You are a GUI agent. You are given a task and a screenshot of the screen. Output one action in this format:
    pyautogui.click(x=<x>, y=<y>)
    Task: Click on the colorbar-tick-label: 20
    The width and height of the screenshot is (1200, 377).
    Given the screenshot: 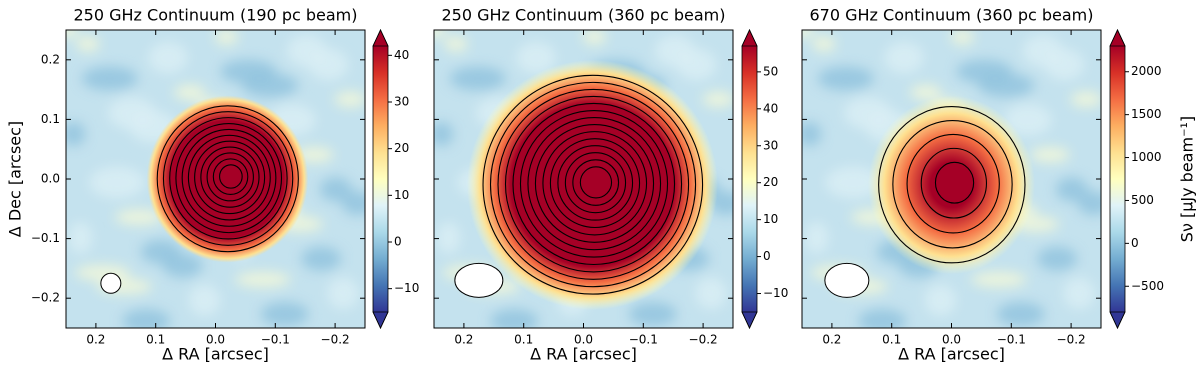 What is the action you would take?
    pyautogui.click(x=401, y=148)
    